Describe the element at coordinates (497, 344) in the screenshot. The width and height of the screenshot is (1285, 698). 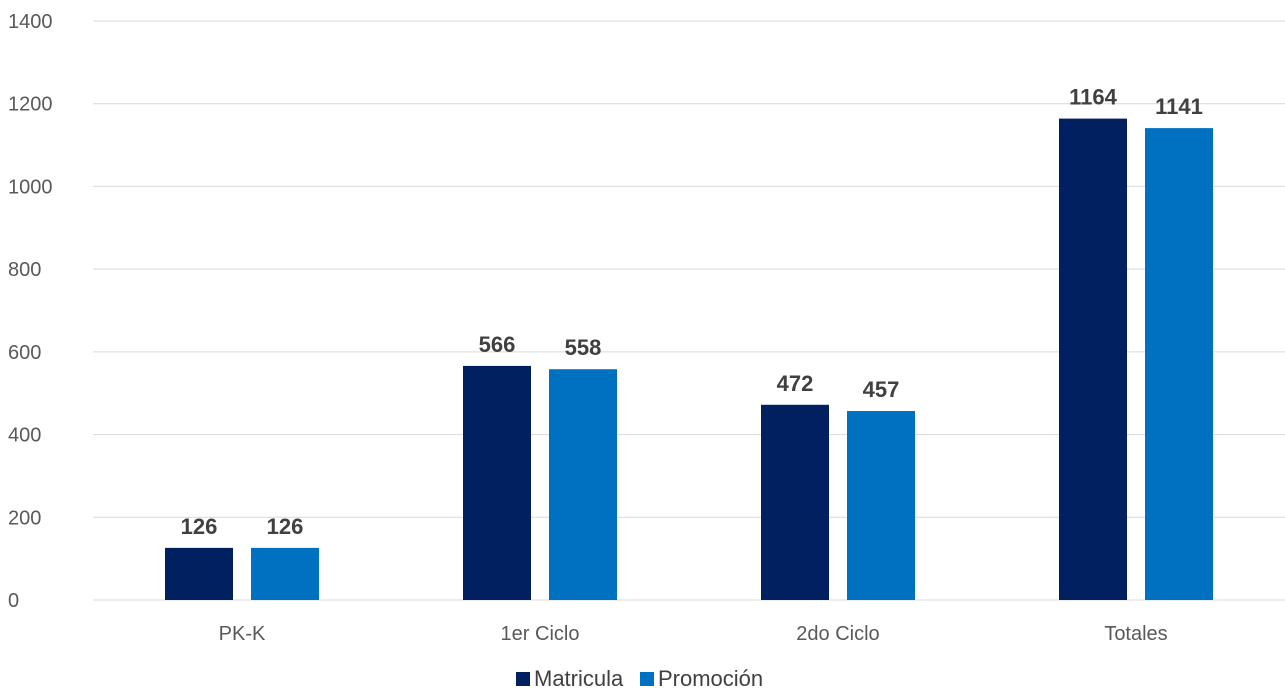
I see `data-label: 566` at that location.